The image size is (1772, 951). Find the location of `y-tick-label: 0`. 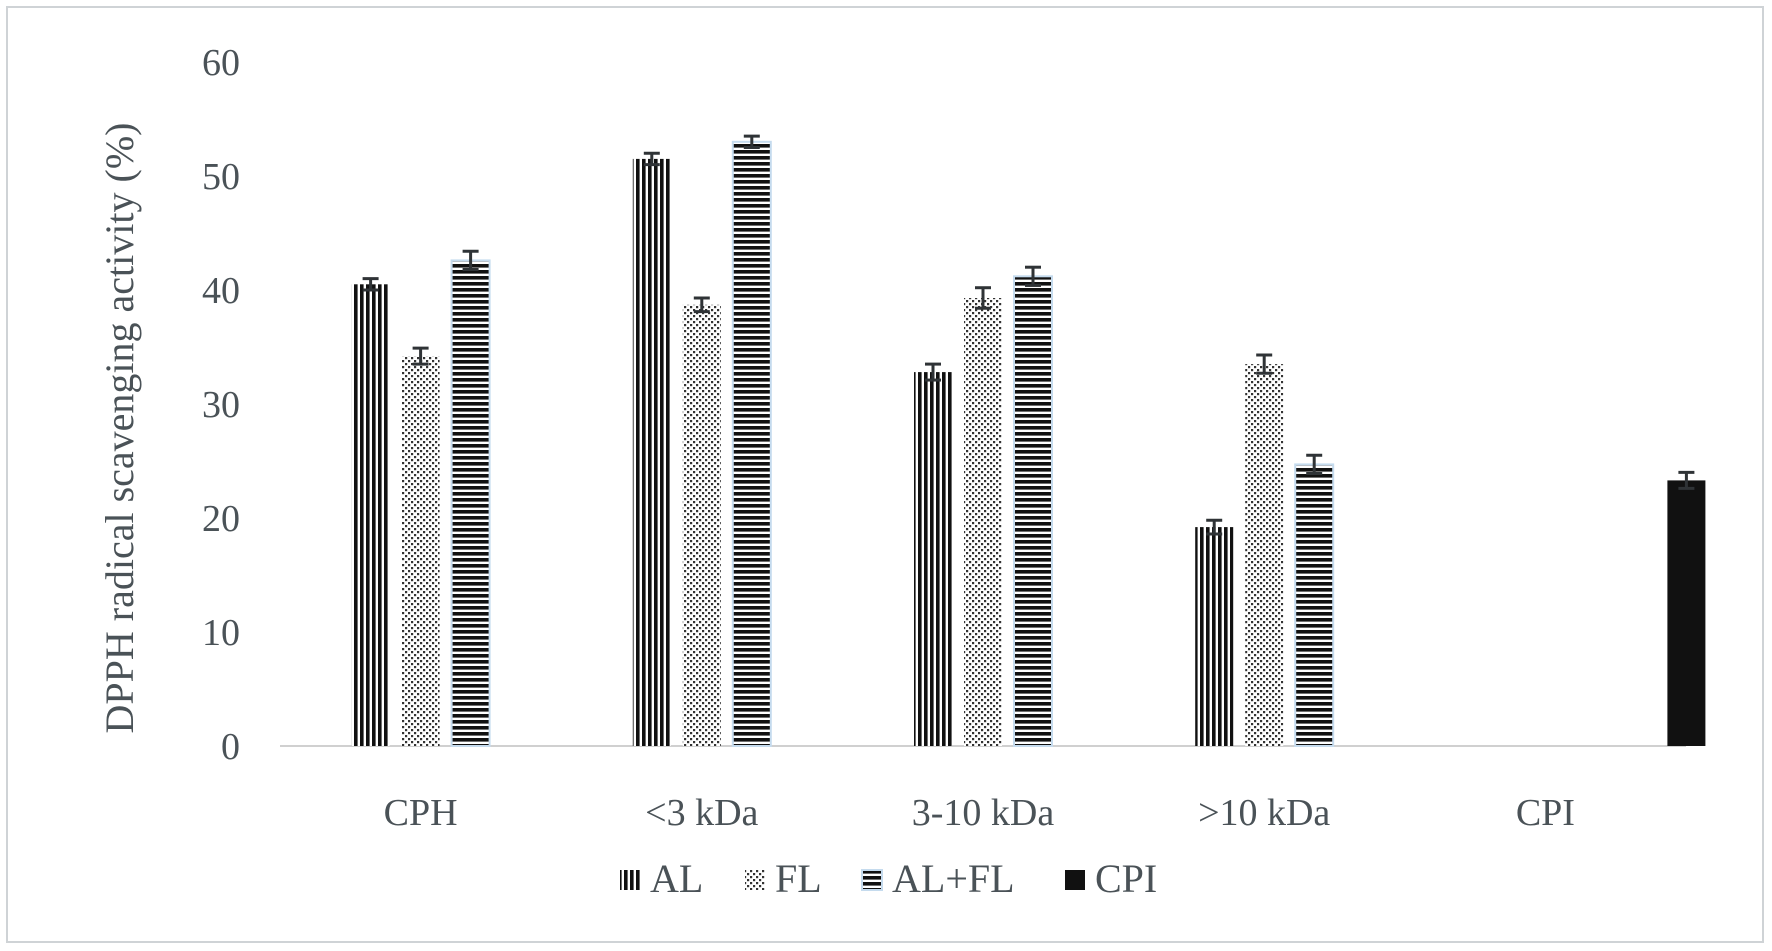

y-tick-label: 0 is located at coordinates (230, 747).